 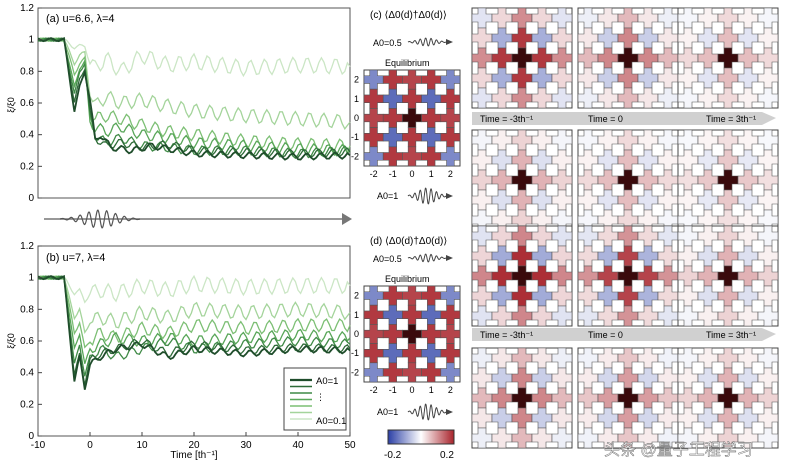 What do you see at coordinates (27, 71) in the screenshot?
I see `chart-0-ytick-label: 0.8` at bounding box center [27, 71].